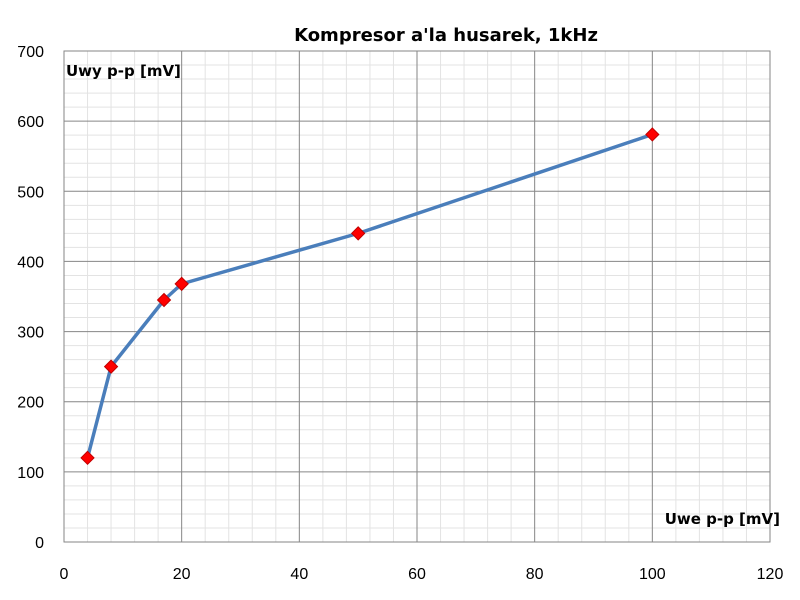  I want to click on chart-title: Kompresor a'la husarek, 1kHz, so click(446, 35).